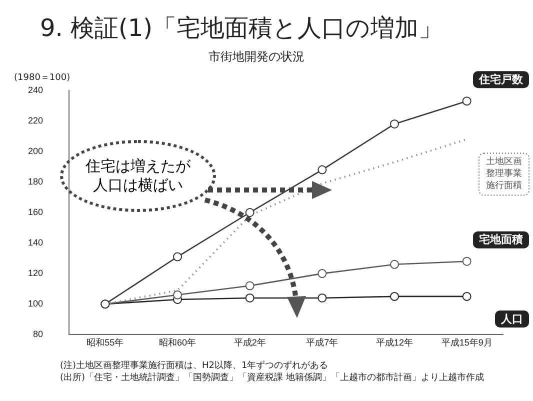  I want to click on x-tick-label: 昭和60年, so click(177, 342).